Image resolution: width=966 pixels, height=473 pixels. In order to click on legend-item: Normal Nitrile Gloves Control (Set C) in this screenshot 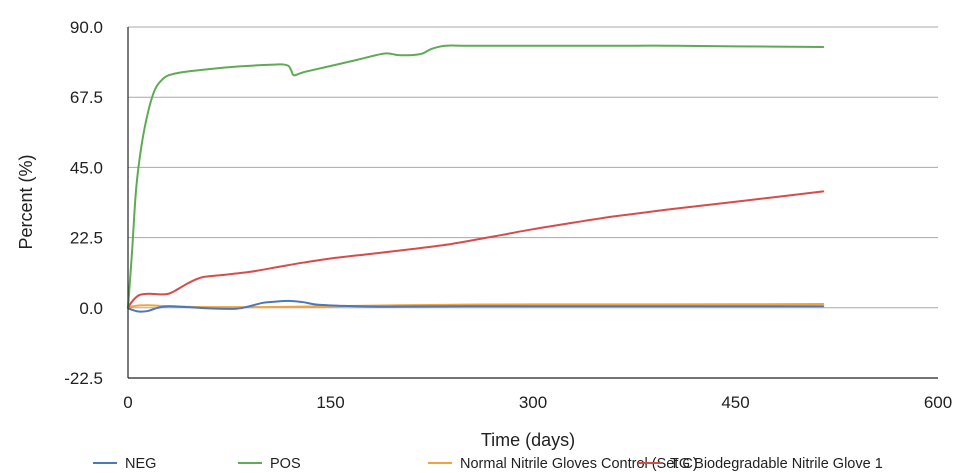, I will do `click(563, 464)`.